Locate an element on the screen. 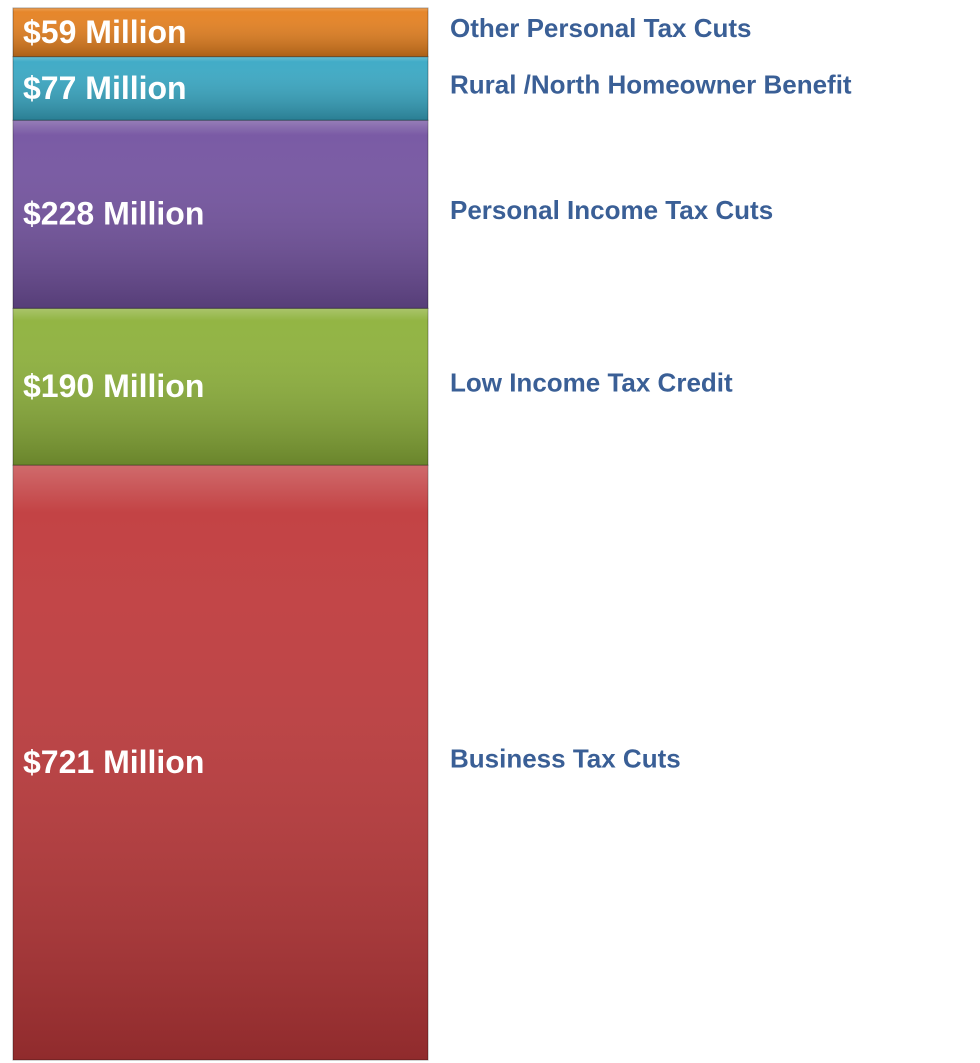 This screenshot has width=980, height=1063. value-label: $721 Million is located at coordinates (113, 762).